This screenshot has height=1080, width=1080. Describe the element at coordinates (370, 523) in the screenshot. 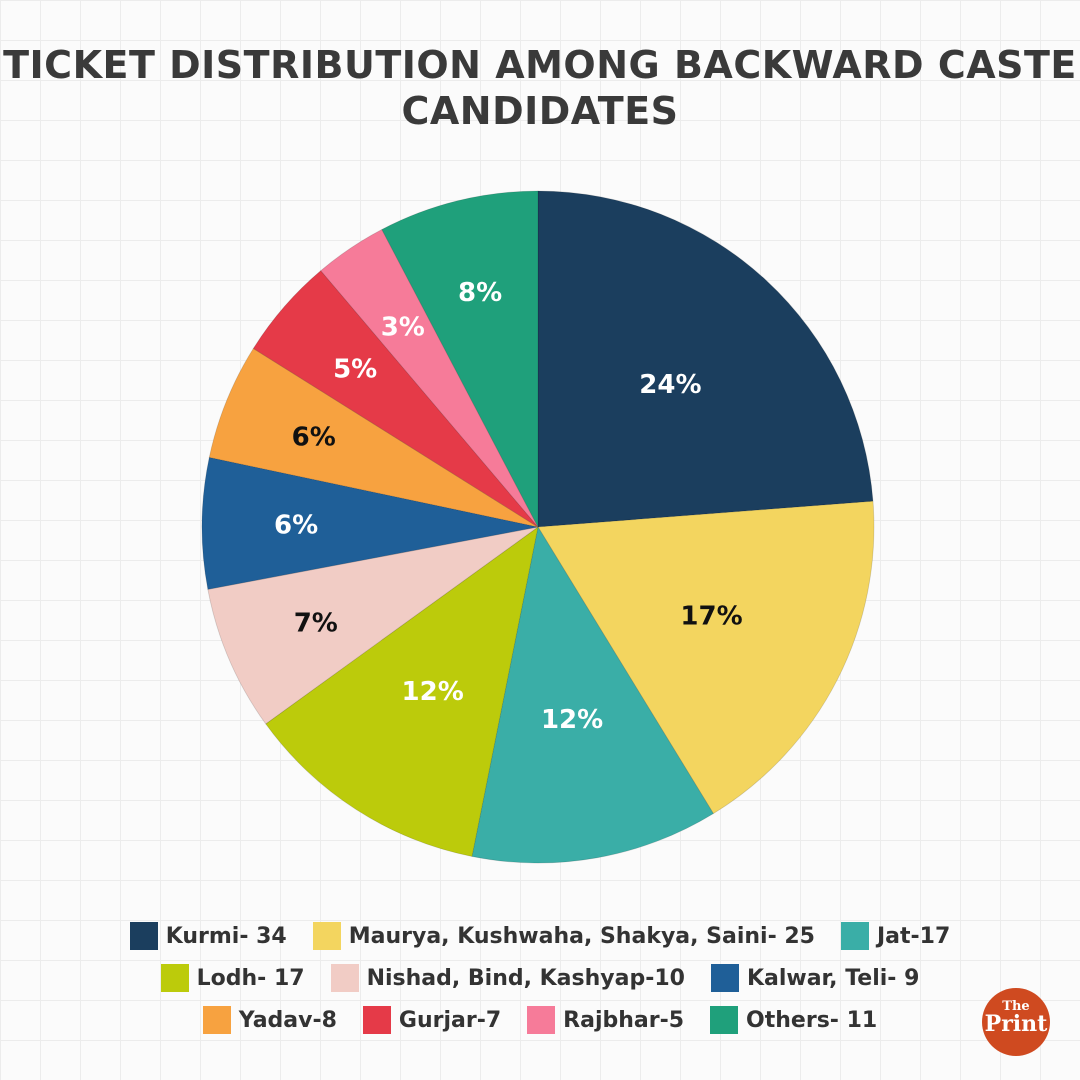

I see `pie-slice-kalwar-teli` at that location.